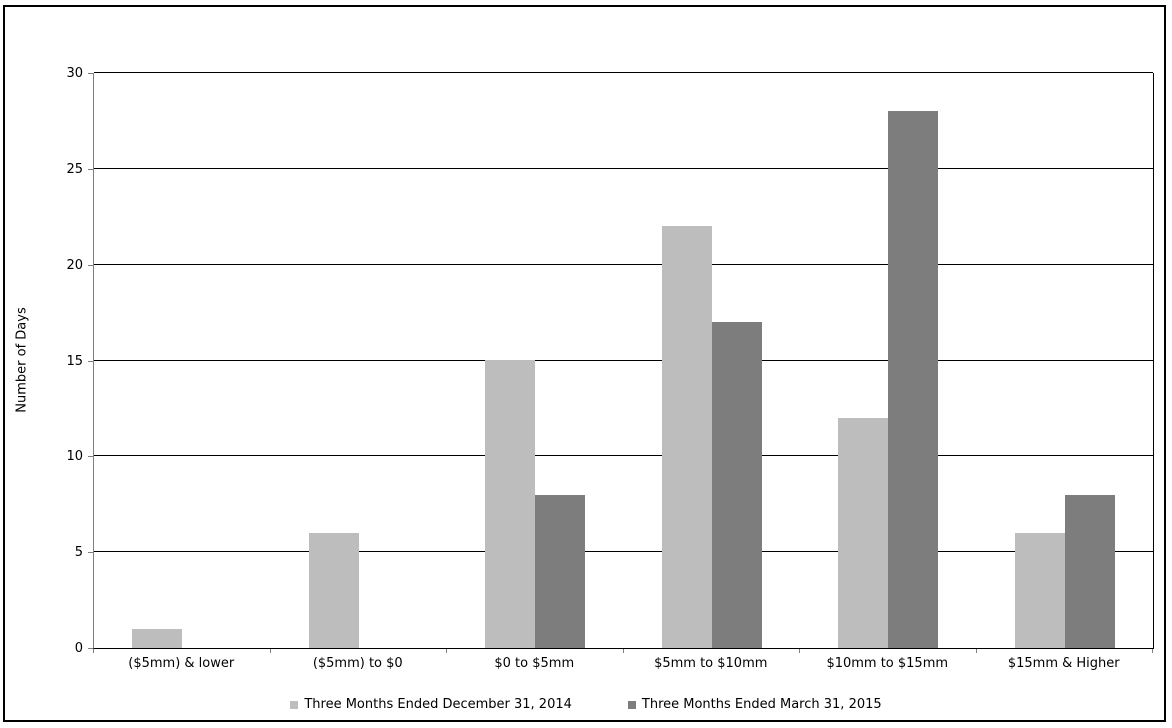 This screenshot has width=1172, height=728. I want to click on x-category-label-2: ($5mm) to $0, so click(357, 663).